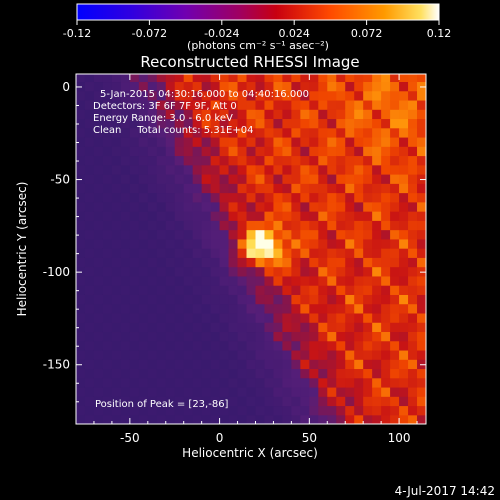 Image resolution: width=500 pixels, height=500 pixels. I want to click on x-tick-label: 100, so click(399, 438).